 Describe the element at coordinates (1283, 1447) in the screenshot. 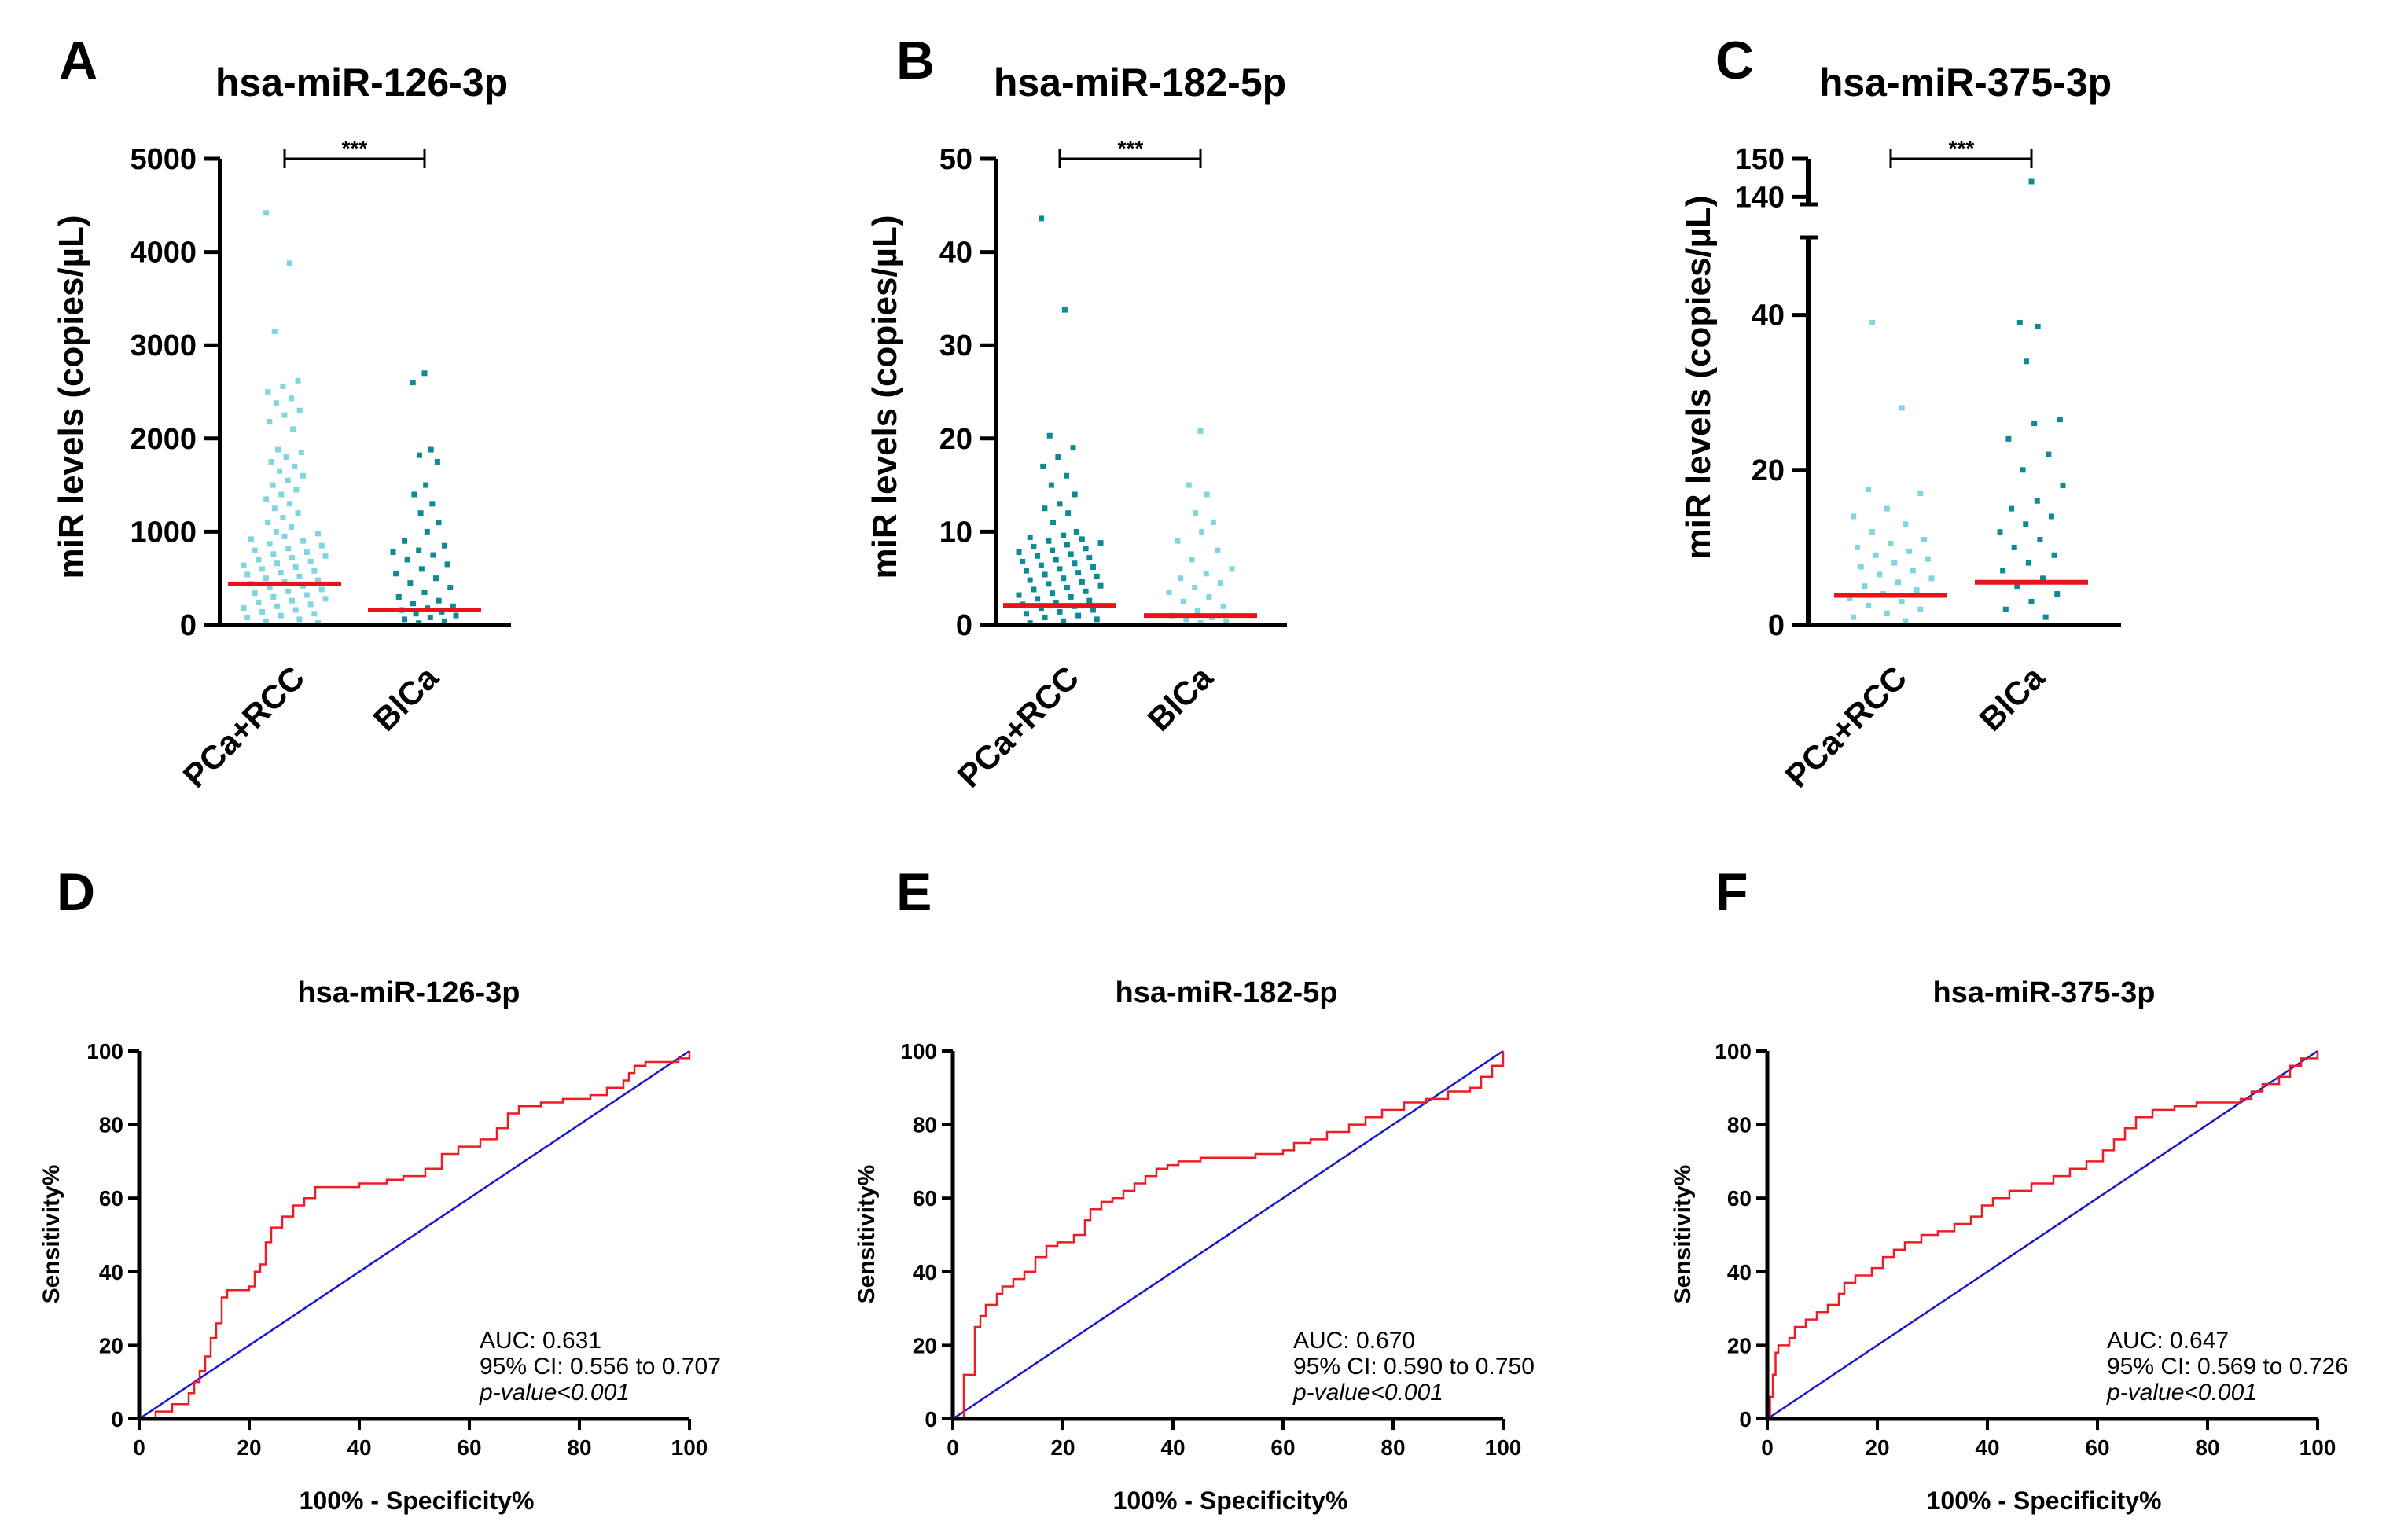

I see `panel-e-xtick-label: 60` at that location.